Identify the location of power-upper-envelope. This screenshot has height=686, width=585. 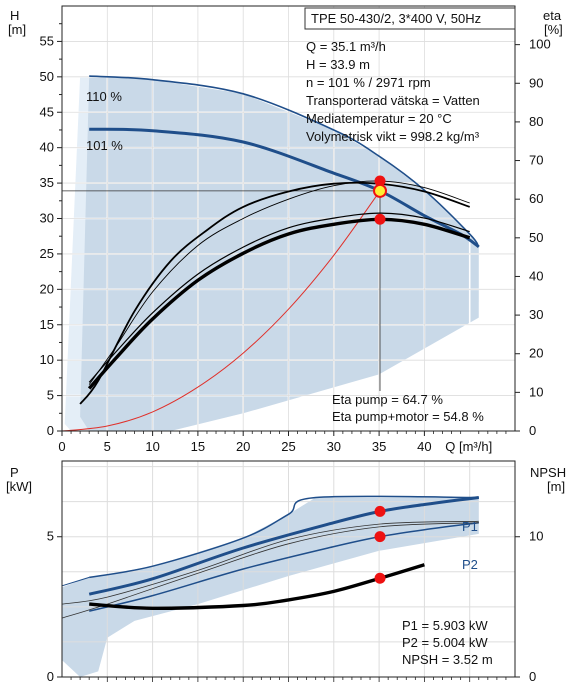
(284, 537).